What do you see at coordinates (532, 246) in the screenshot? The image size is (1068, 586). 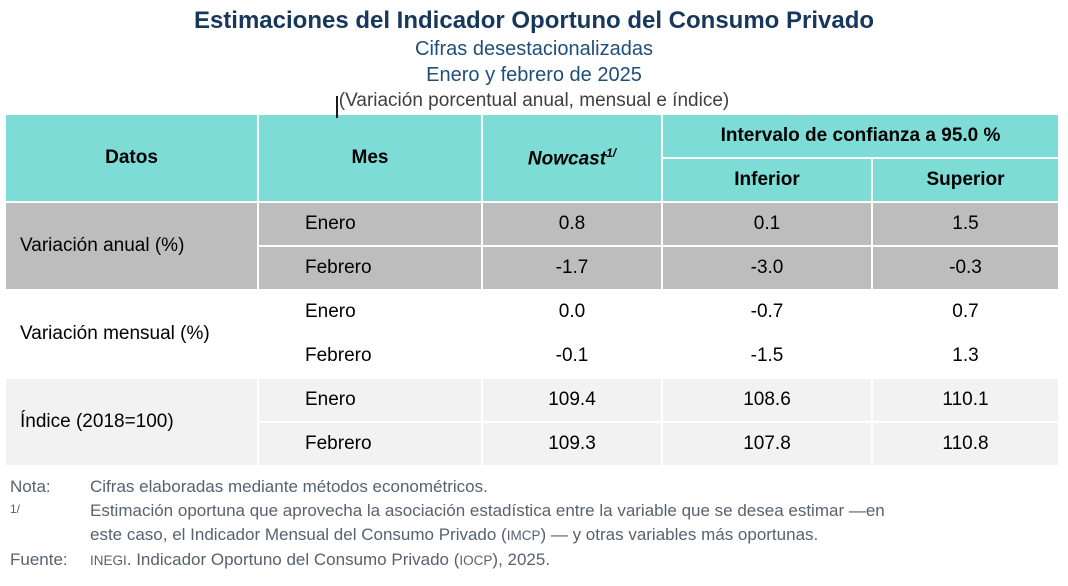 I see `table-row: Variación anual (%) Enero 0.8 0.1 1.5` at bounding box center [532, 246].